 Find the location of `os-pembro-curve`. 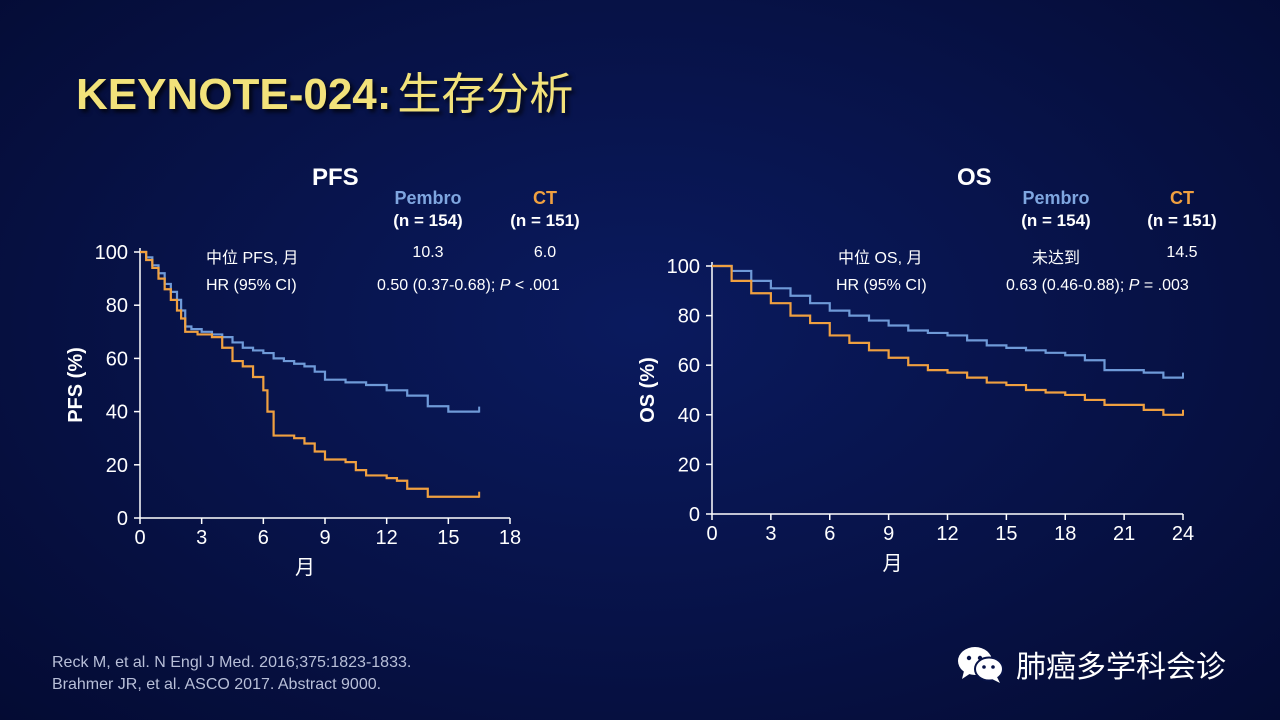

os-pembro-curve is located at coordinates (947, 321).